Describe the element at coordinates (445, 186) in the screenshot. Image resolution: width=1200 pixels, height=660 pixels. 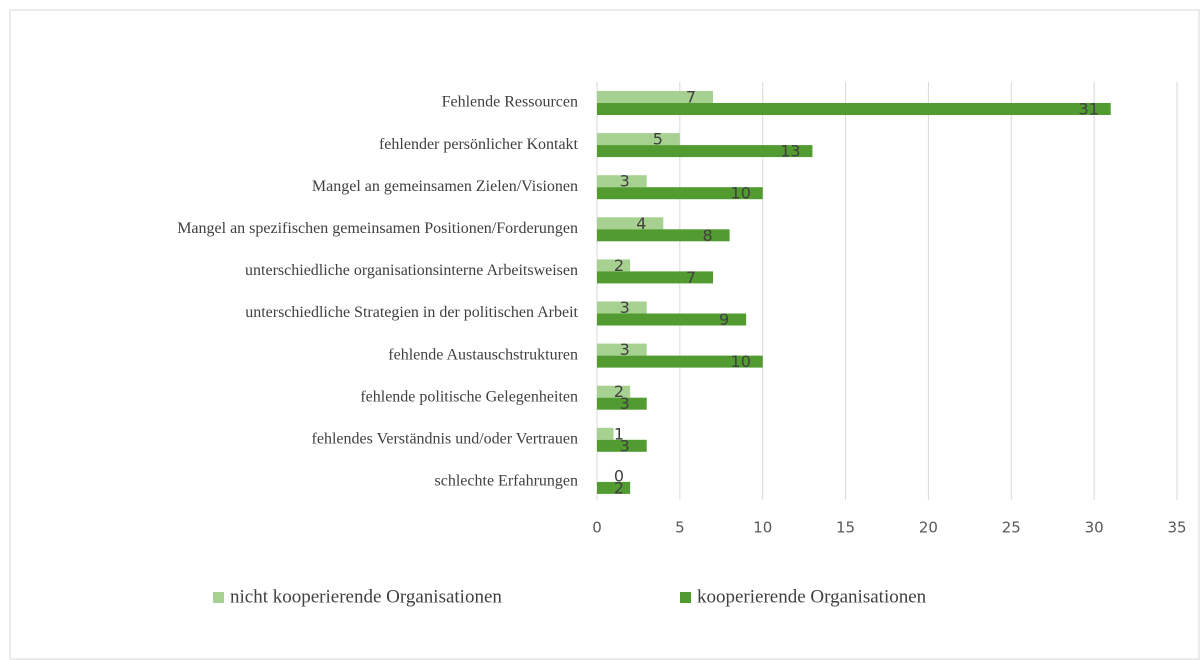
I see `y-tick-label: Mangel an gemeinsamen Zielen/Visionen` at that location.